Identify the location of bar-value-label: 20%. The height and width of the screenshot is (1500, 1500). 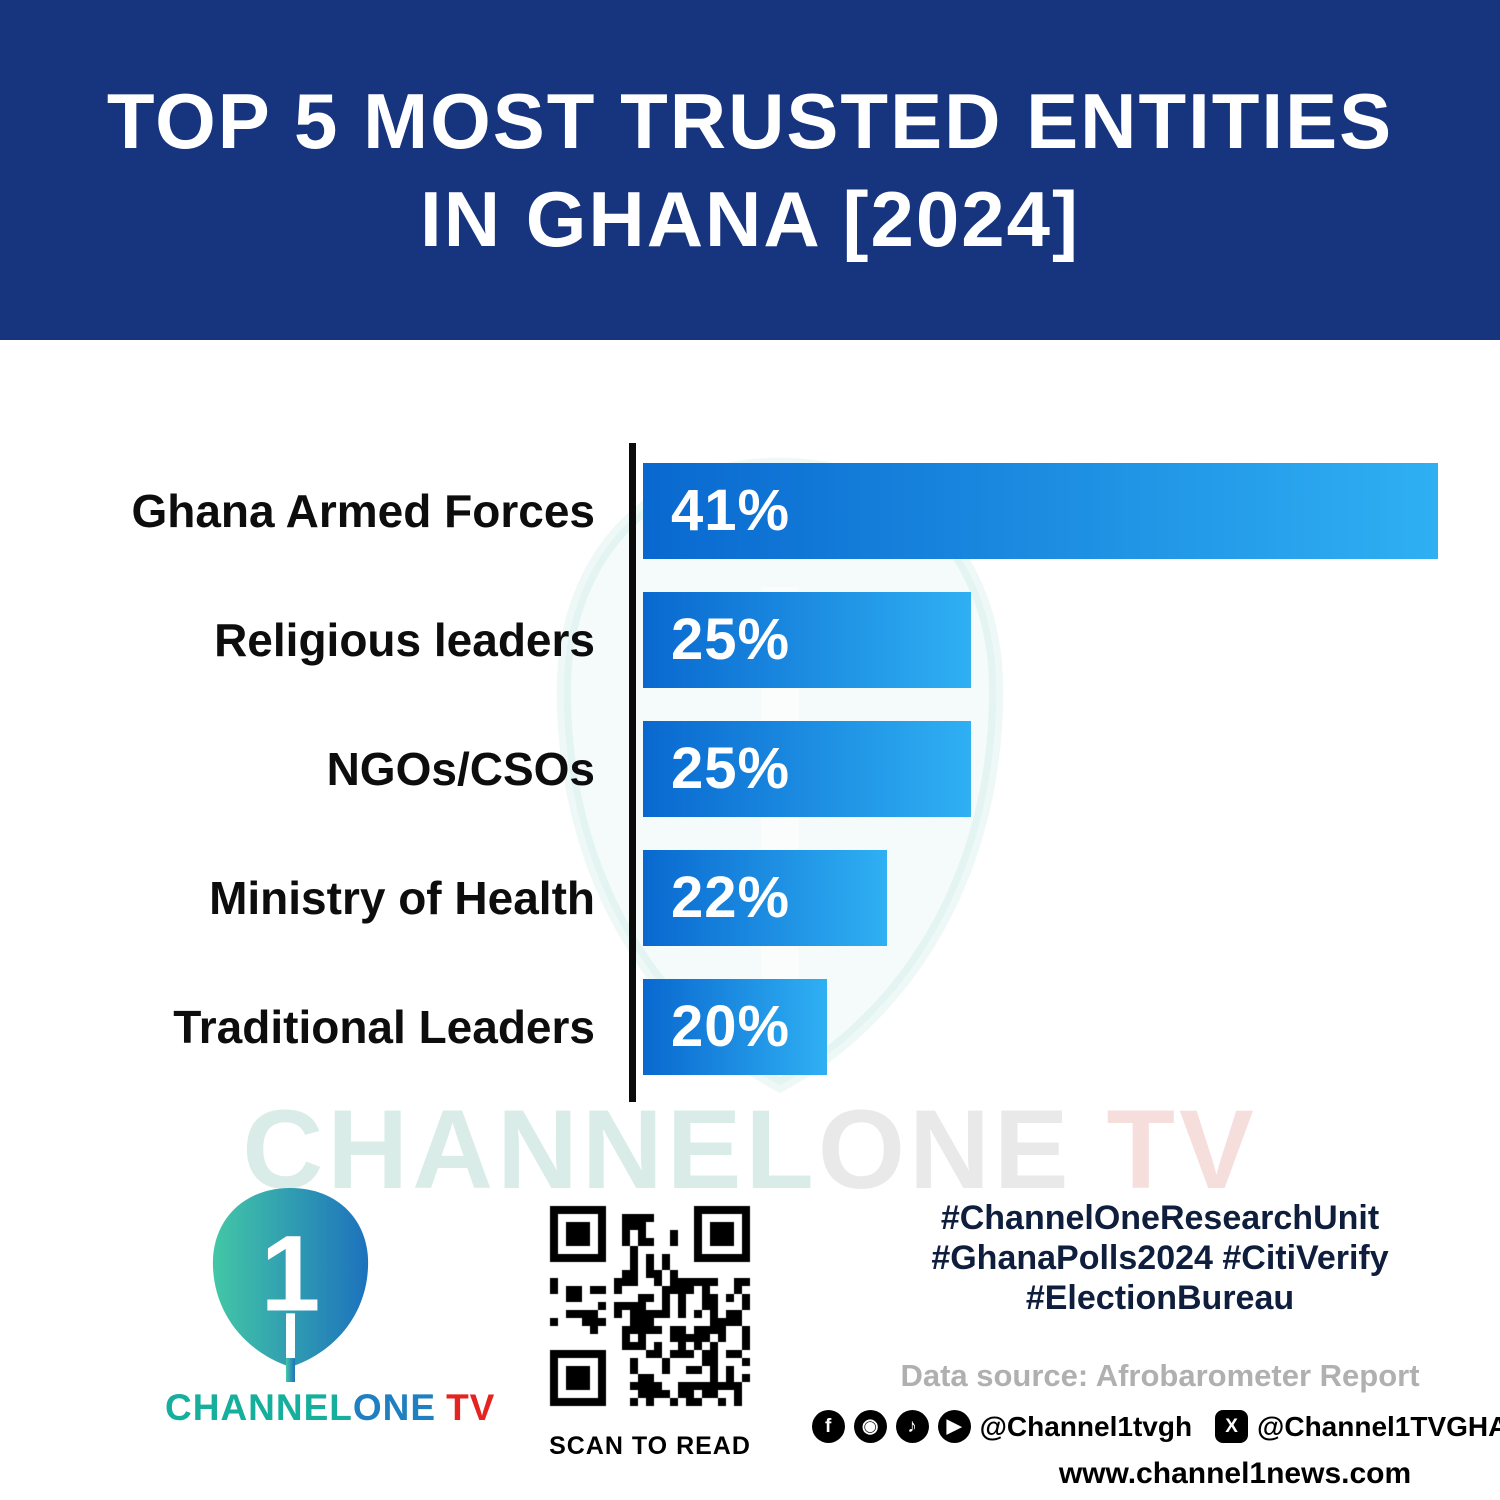
(731, 1026).